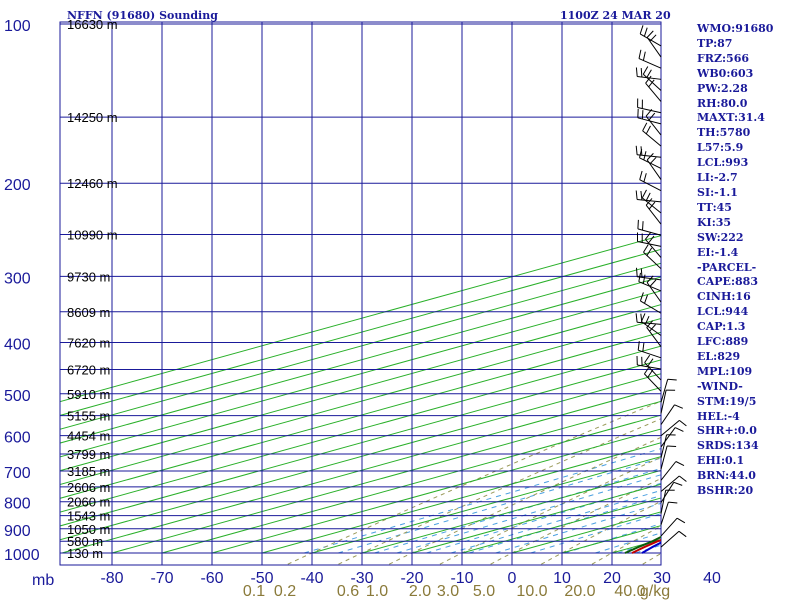 Image resolution: width=800 pixels, height=600 pixels. What do you see at coordinates (142, 15) in the screenshot?
I see `chart-title: NFFN (91680) Sounding` at bounding box center [142, 15].